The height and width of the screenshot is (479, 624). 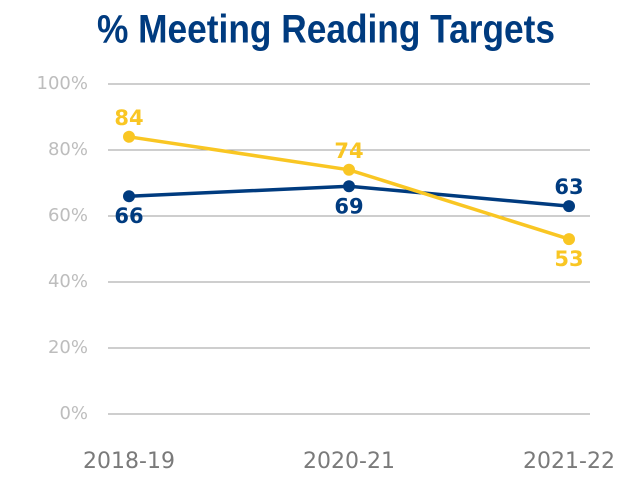 I want to click on y-tick-label: 60%, so click(x=68, y=215).